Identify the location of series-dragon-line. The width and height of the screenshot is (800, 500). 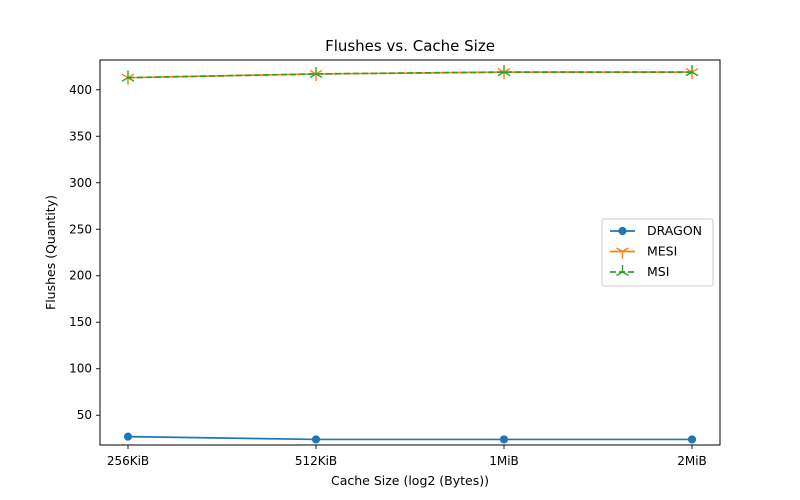
(409, 438).